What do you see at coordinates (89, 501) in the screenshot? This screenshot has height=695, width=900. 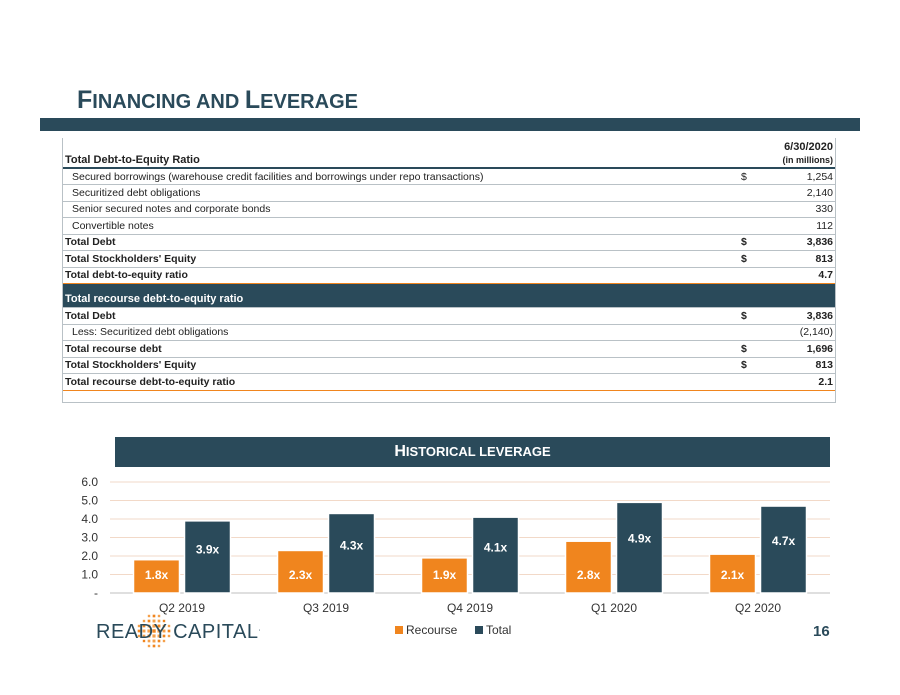 I see `y-tick-label: 5.0` at bounding box center [89, 501].